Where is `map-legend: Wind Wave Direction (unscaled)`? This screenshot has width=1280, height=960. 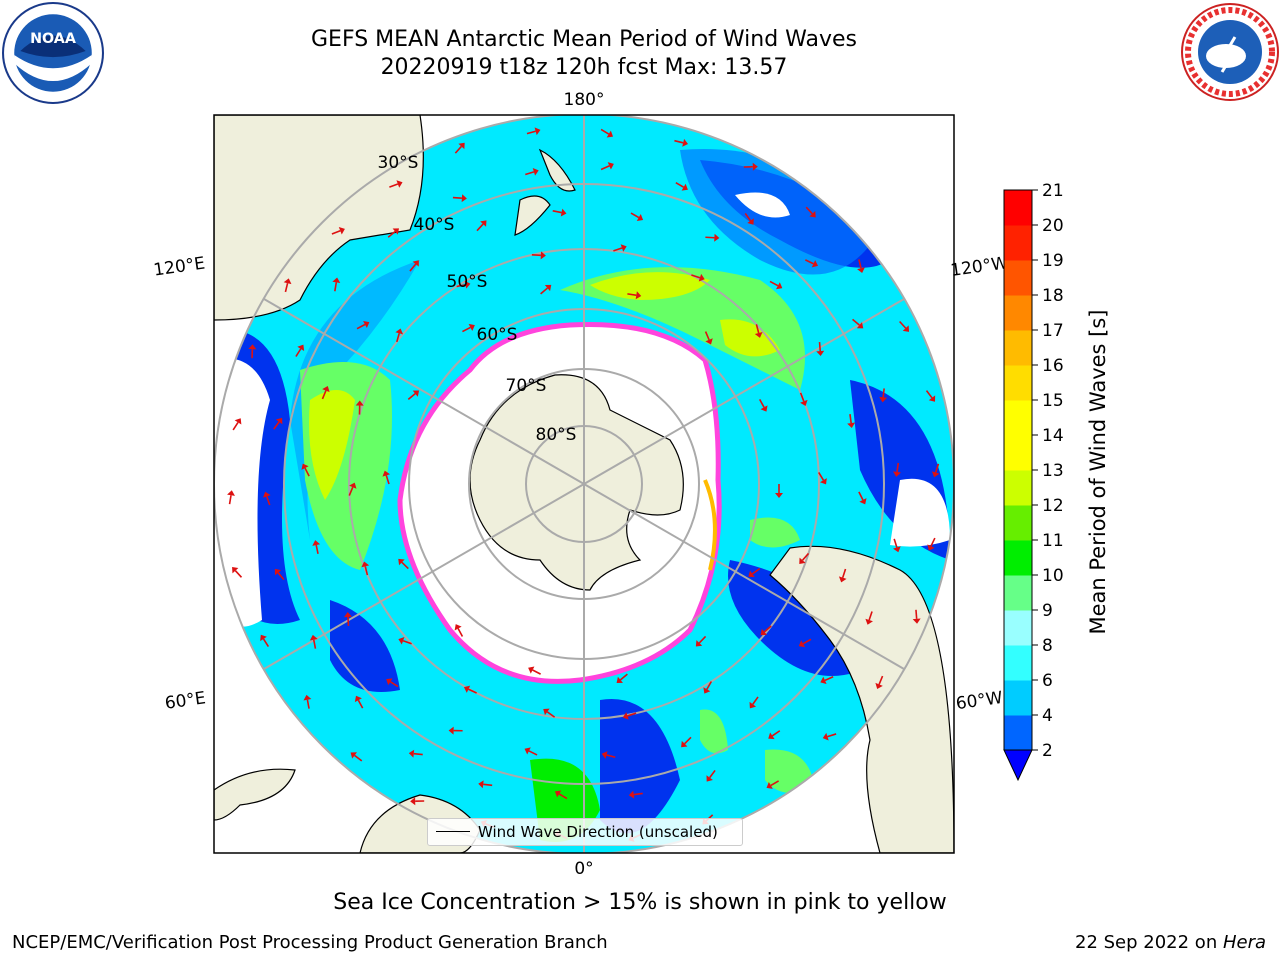
map-legend: Wind Wave Direction (unscaled) is located at coordinates (585, 832).